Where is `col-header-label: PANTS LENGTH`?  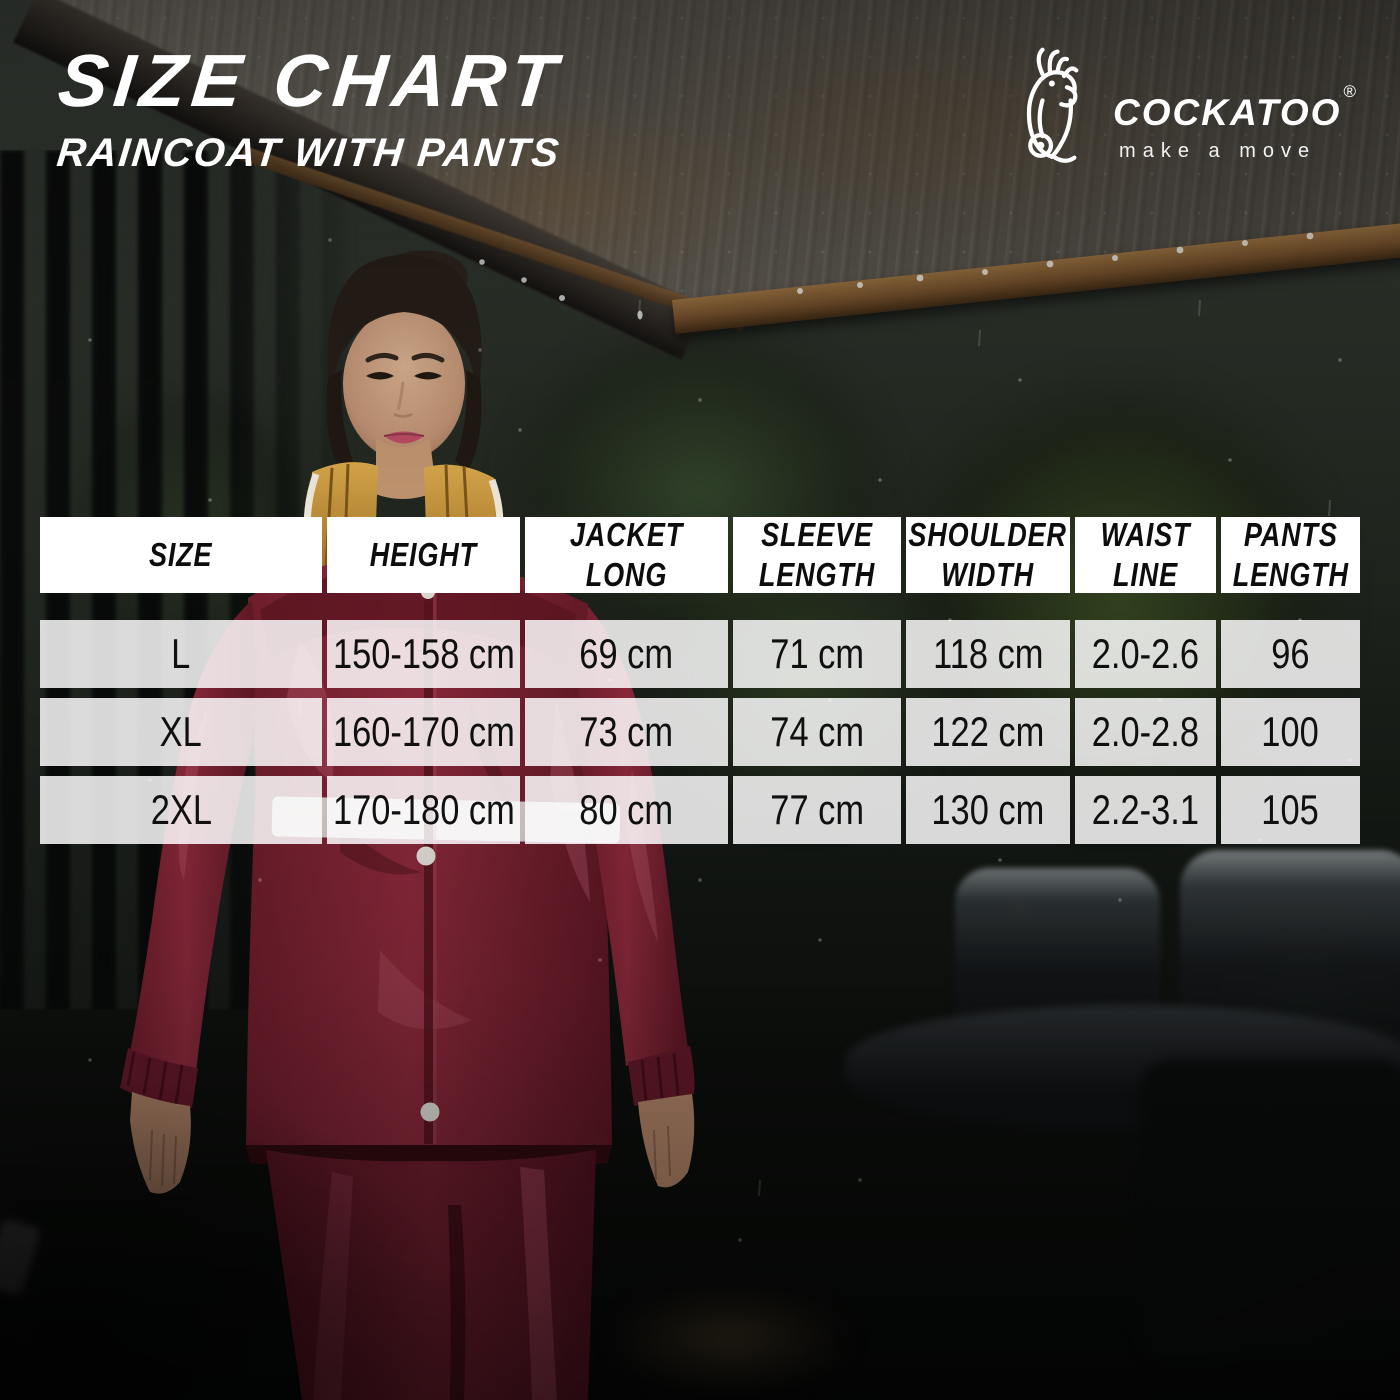
col-header-label: PANTS LENGTH is located at coordinates (1290, 554).